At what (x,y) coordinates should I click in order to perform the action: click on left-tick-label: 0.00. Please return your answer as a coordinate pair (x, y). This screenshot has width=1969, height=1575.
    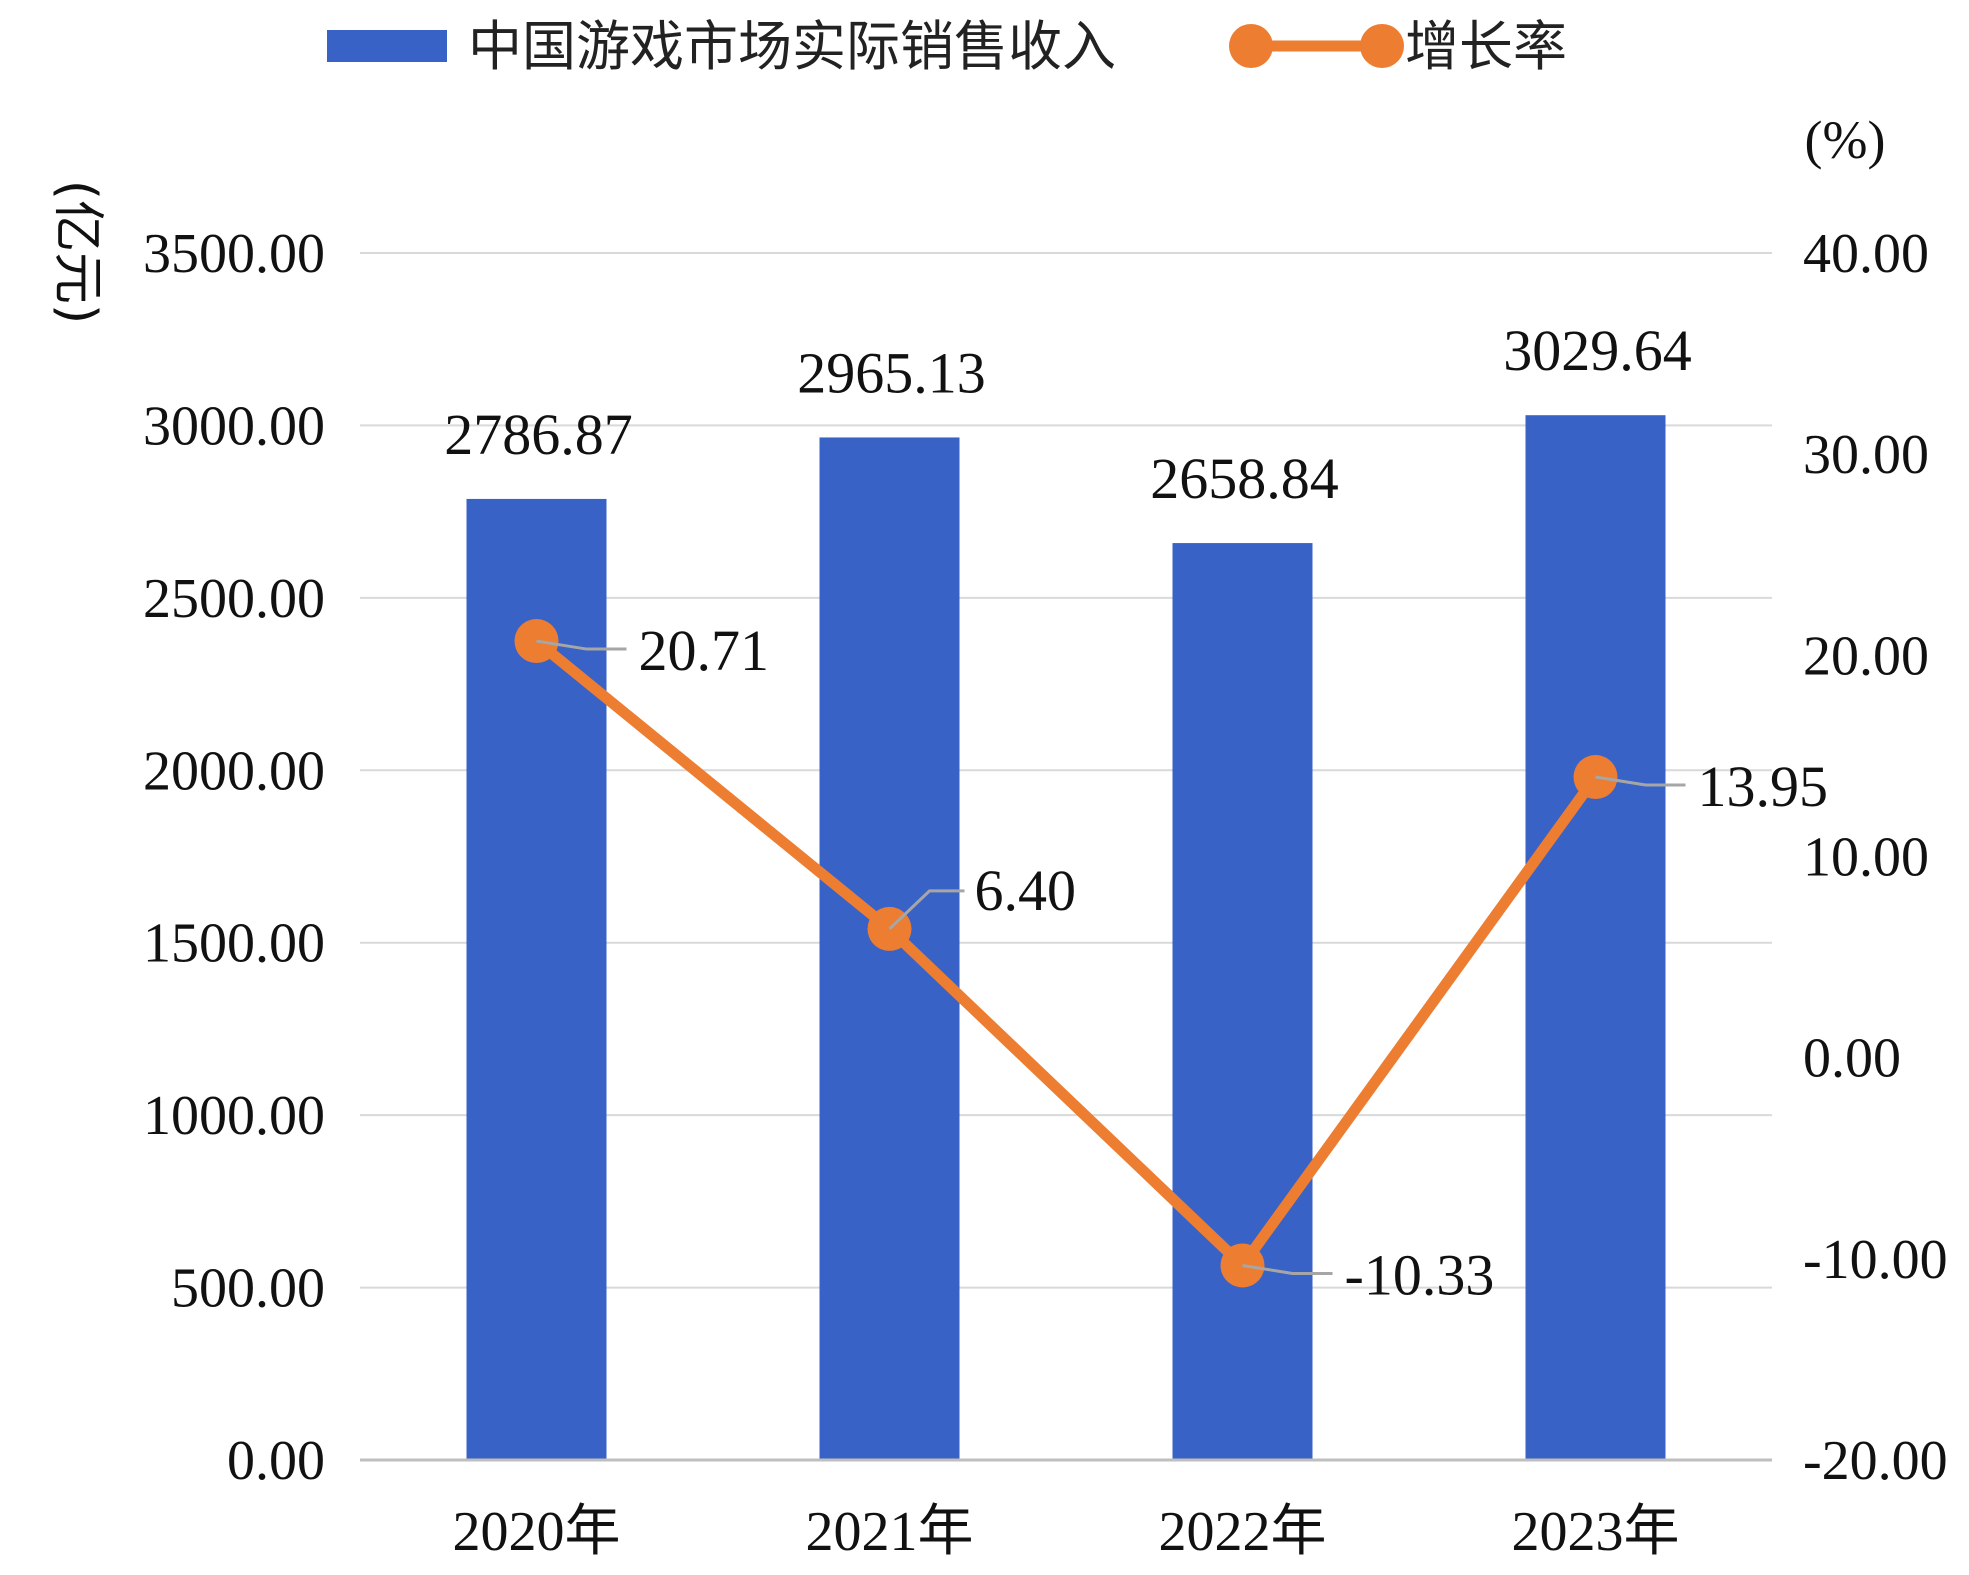
    Looking at the image, I should click on (276, 1461).